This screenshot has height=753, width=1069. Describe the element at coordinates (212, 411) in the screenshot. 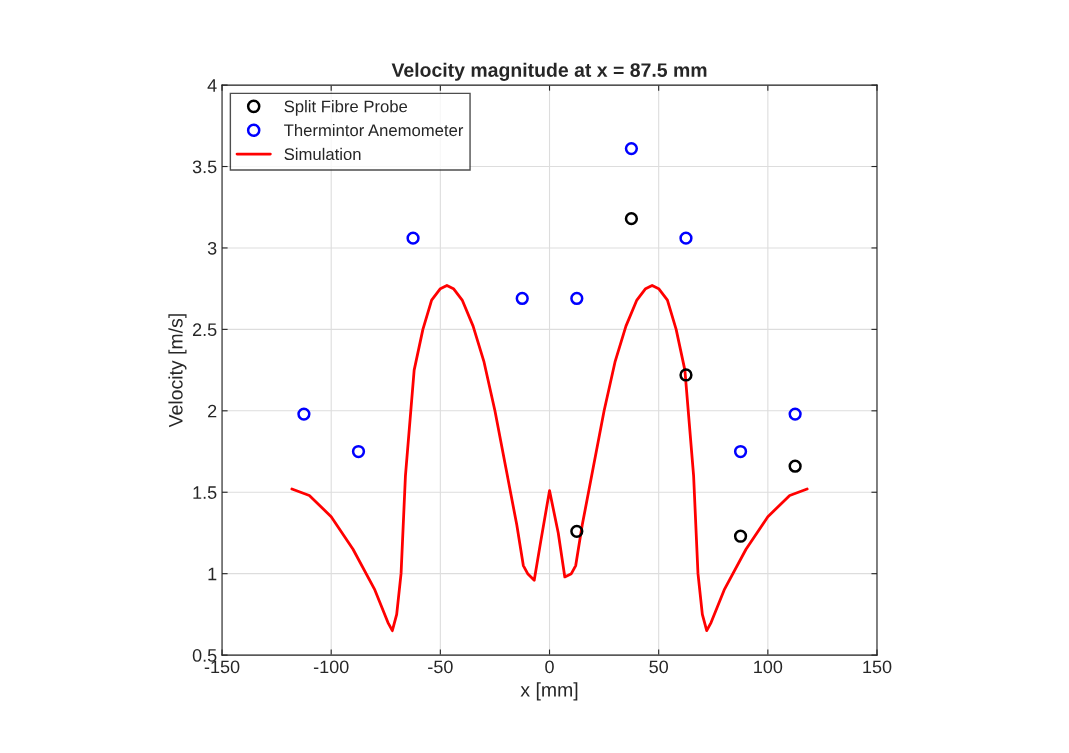

I see `y-tick-label: 2` at that location.